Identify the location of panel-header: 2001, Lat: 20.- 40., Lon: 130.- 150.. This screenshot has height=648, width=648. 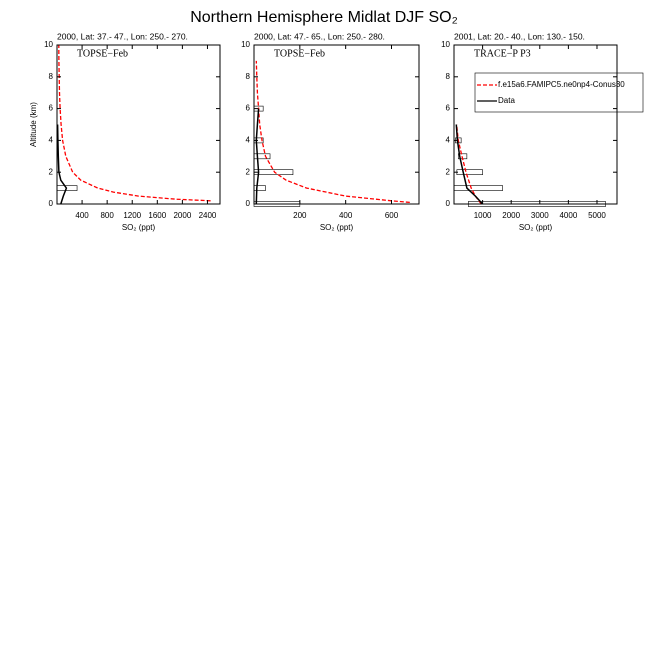
(519, 36).